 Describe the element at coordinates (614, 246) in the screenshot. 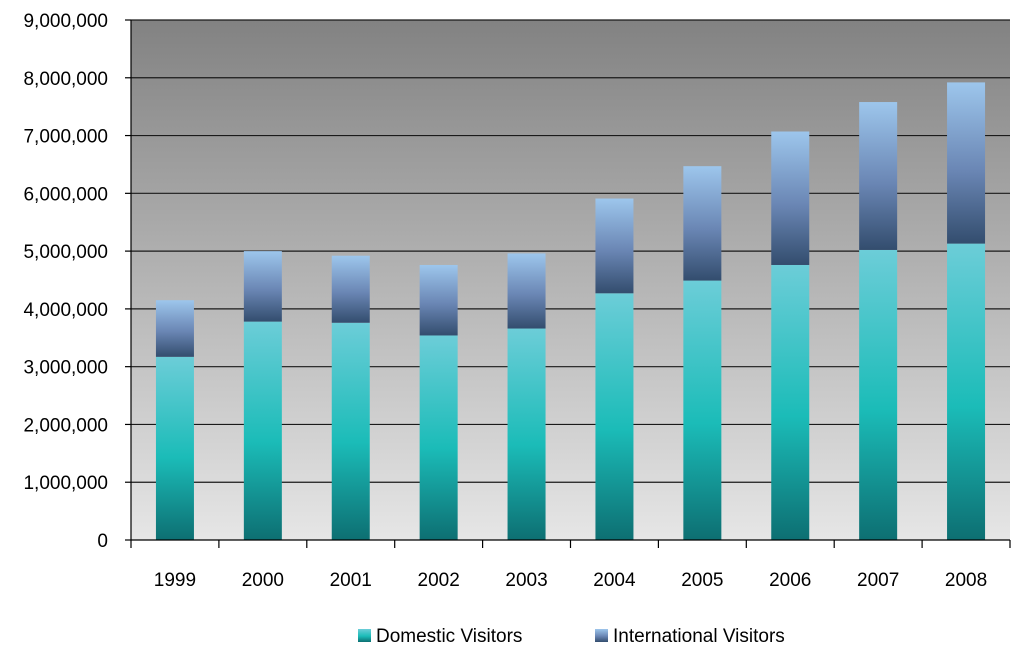

I see `bar-international-visitors-2004` at that location.